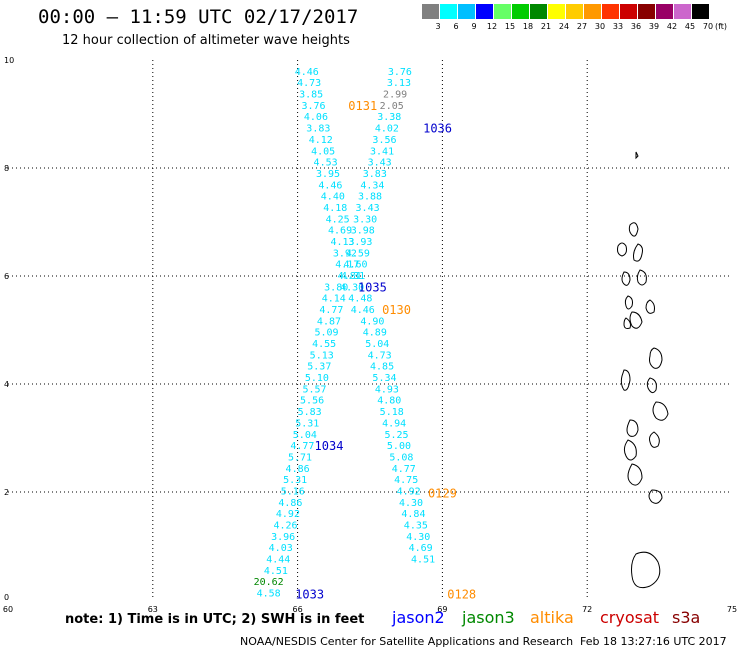 The image size is (740, 650). I want to click on y-tick-label: 6, so click(6, 276).